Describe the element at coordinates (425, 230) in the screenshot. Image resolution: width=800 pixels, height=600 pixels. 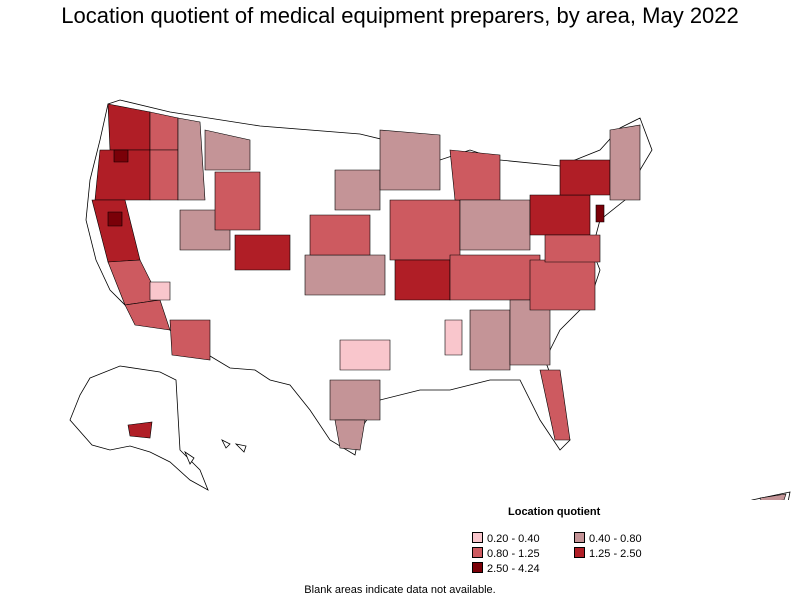
I see `region-iowa-illinois` at that location.